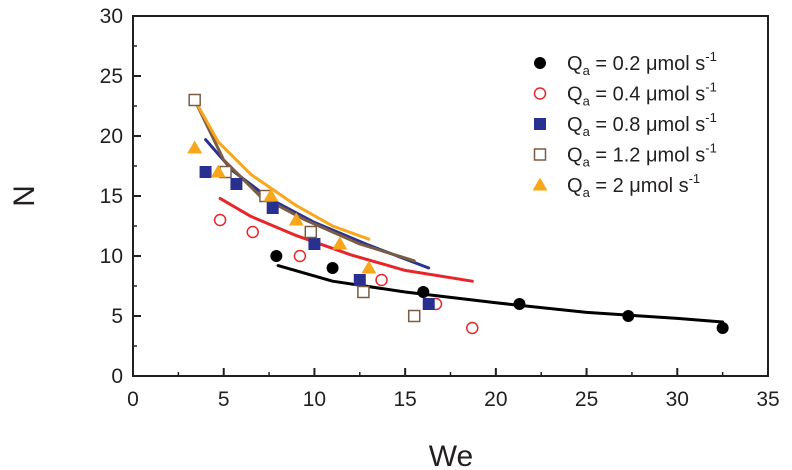 The height and width of the screenshot is (470, 792). What do you see at coordinates (111, 16) in the screenshot?
I see `y-tick-label: 30` at bounding box center [111, 16].